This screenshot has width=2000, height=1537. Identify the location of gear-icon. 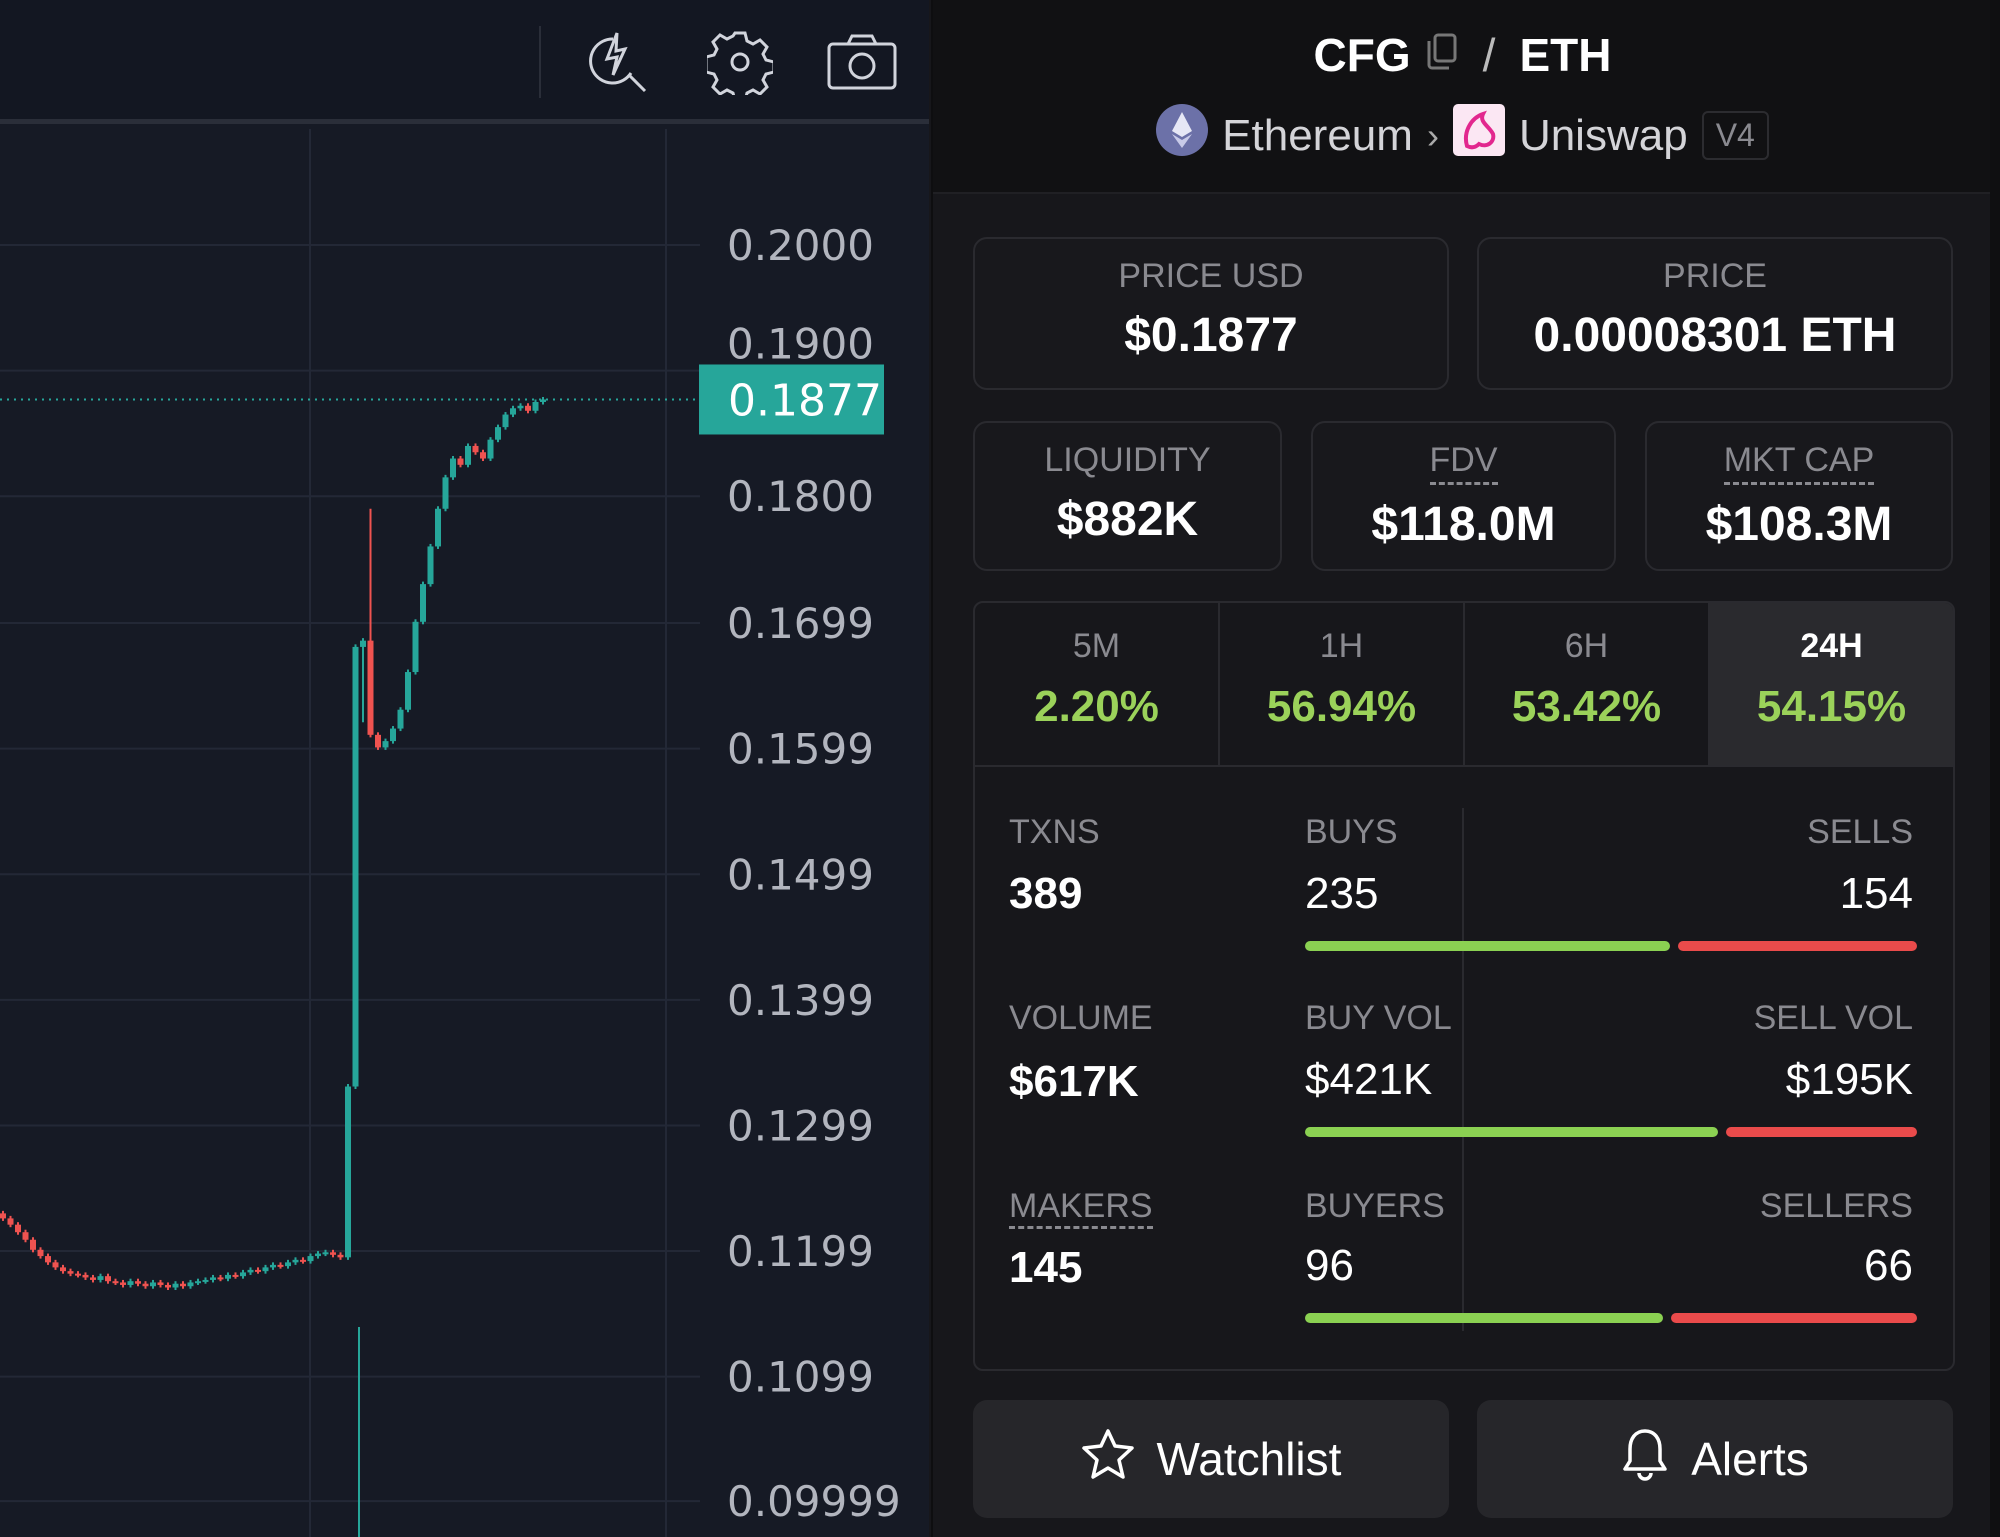
(740, 62).